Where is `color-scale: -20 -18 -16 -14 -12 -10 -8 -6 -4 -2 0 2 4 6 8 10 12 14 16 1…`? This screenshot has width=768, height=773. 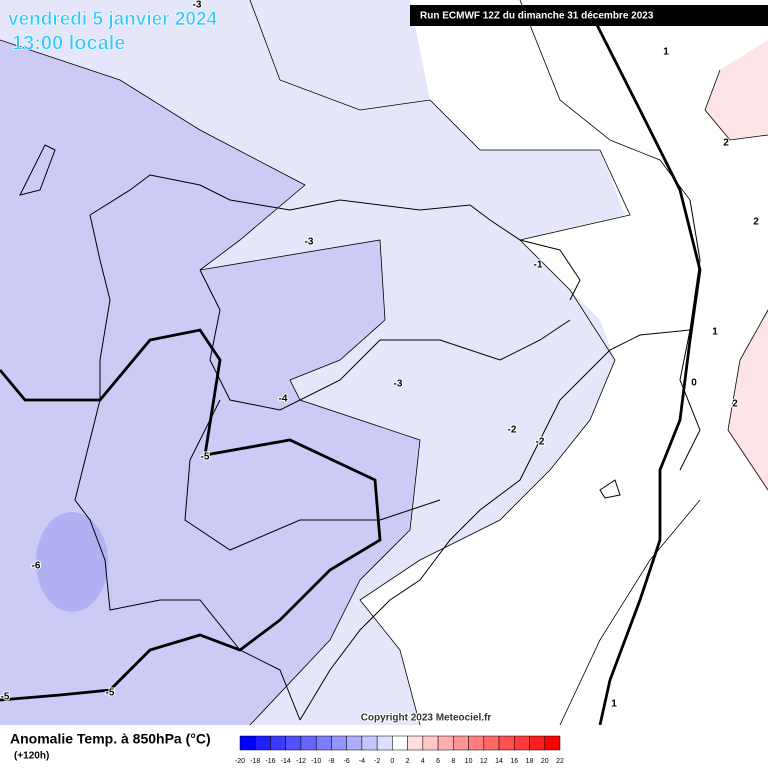
color-scale: -20 -18 -16 -14 -12 -10 -8 -6 -4 -2 0 2 4 6 8 10 12 14 16 1… is located at coordinates (399, 750).